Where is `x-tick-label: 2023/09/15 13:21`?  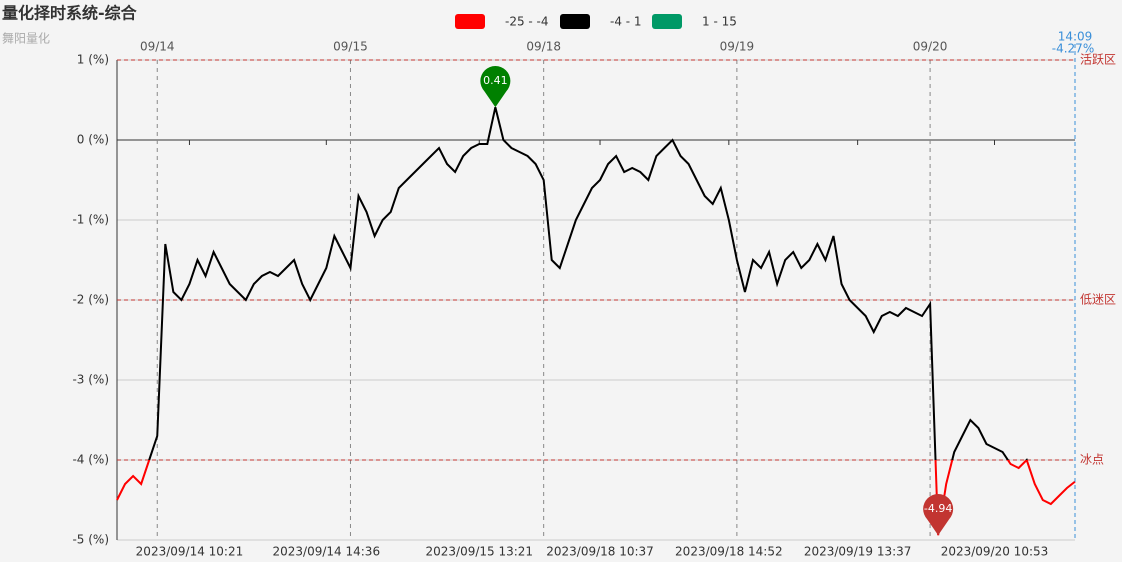
x-tick-label: 2023/09/15 13:21 is located at coordinates (479, 552).